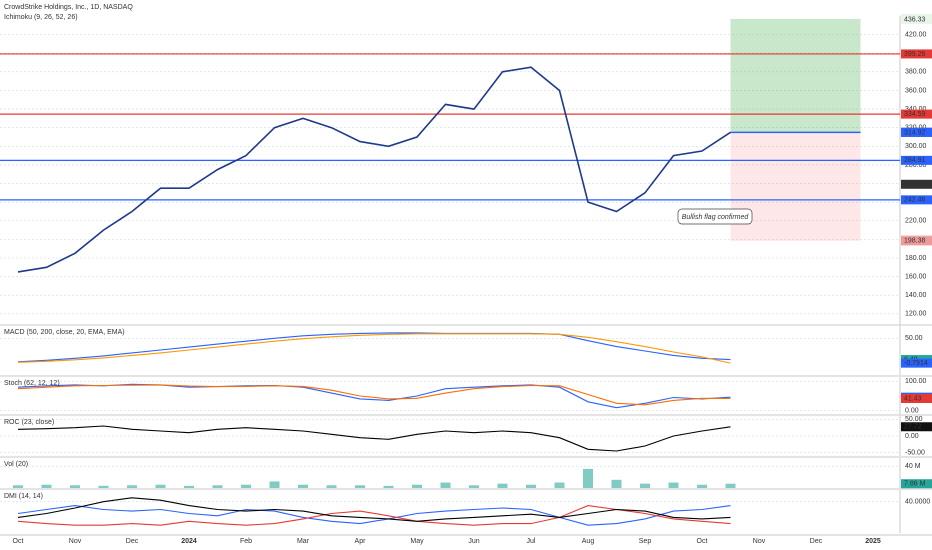 The width and height of the screenshot is (932, 550). I want to click on y-tick-label: 300.00, so click(916, 146).